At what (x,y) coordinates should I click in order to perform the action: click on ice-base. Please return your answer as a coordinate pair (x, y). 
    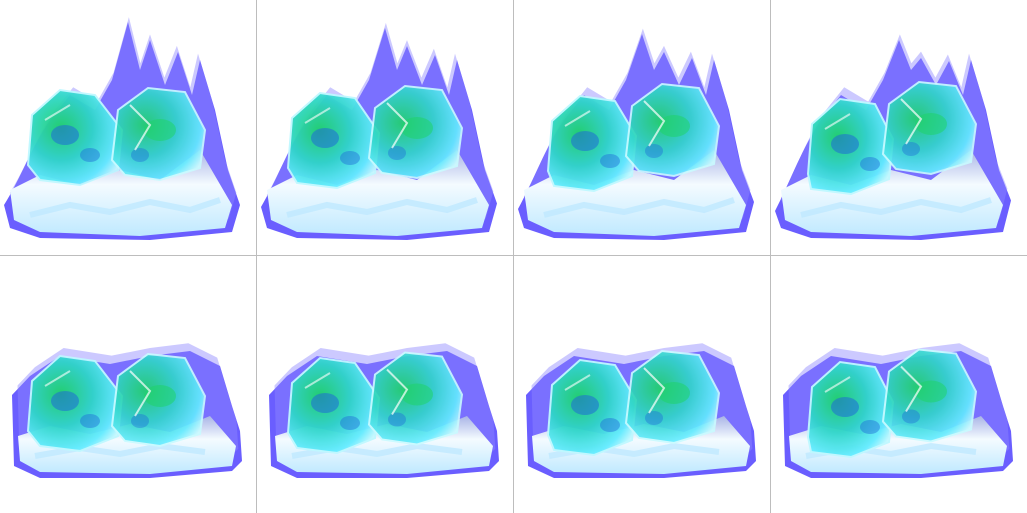
    Looking at the image, I should click on (892, 193).